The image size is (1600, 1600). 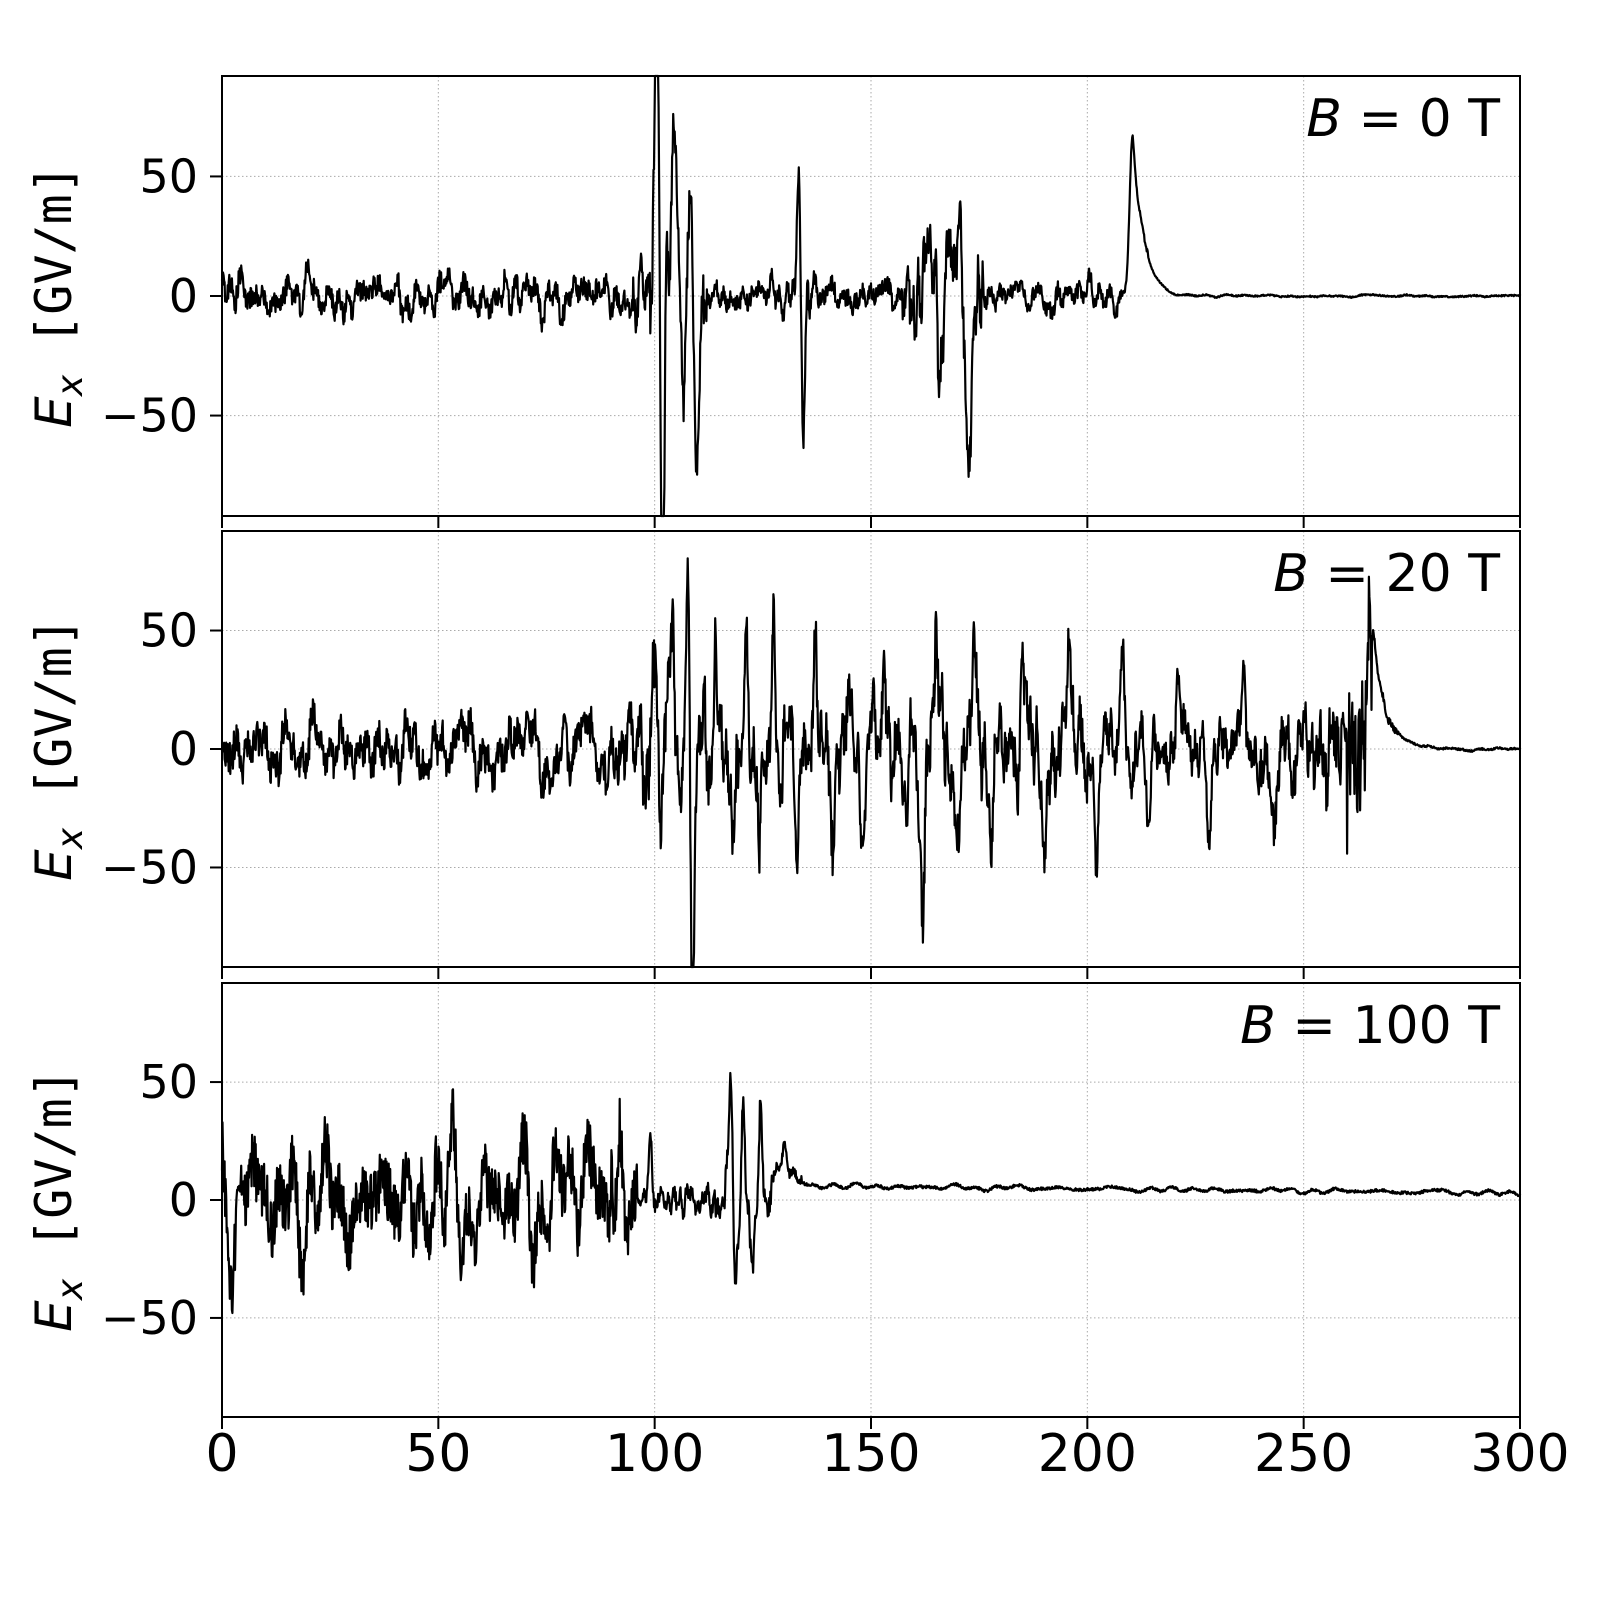 I want to click on x-tick-label: 250, so click(x=1304, y=1454).